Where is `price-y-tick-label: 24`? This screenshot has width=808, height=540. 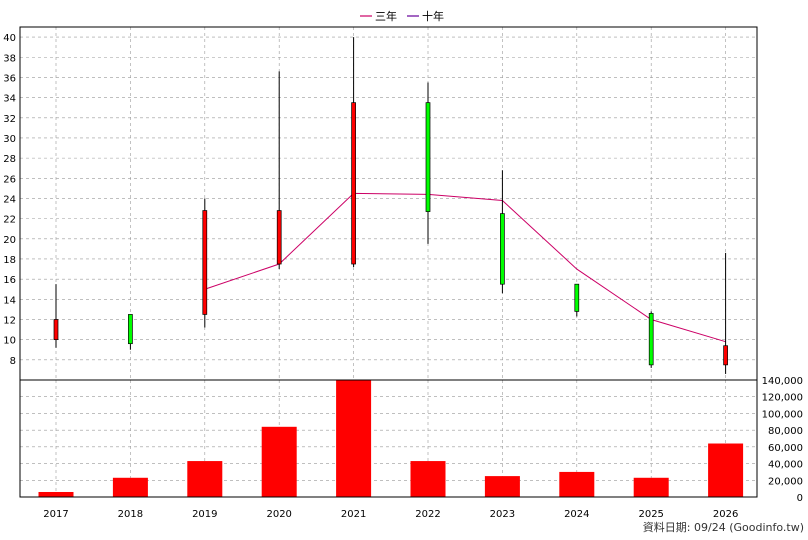 price-y-tick-label: 24 is located at coordinates (9, 199).